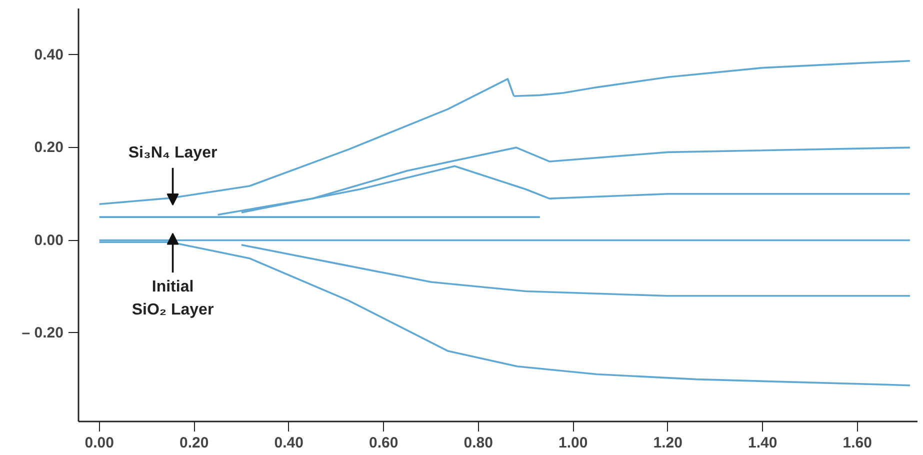  What do you see at coordinates (573, 443) in the screenshot?
I see `x-tick-label: 1.00` at bounding box center [573, 443].